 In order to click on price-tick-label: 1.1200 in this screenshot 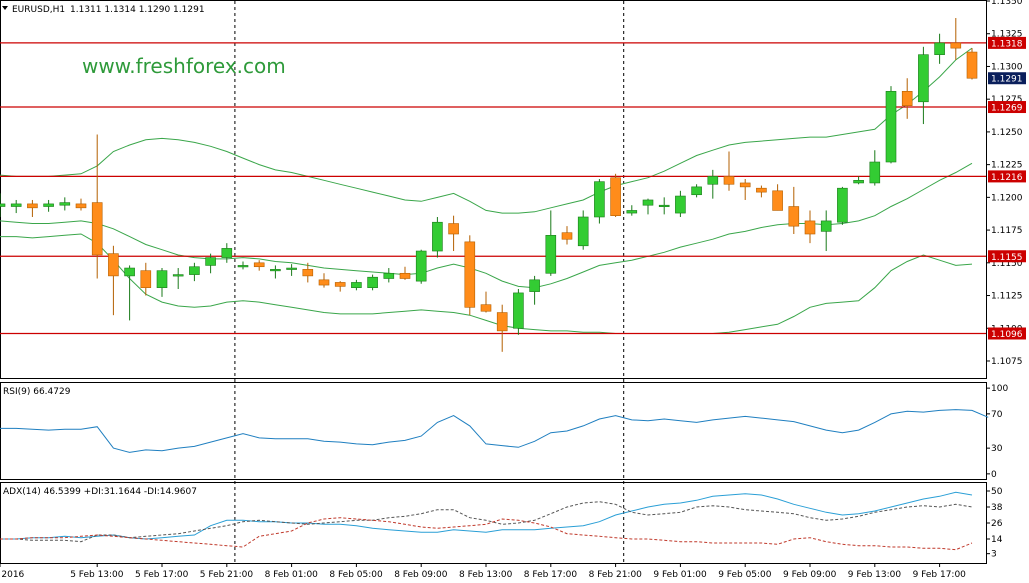, I will do `click(1007, 198)`.